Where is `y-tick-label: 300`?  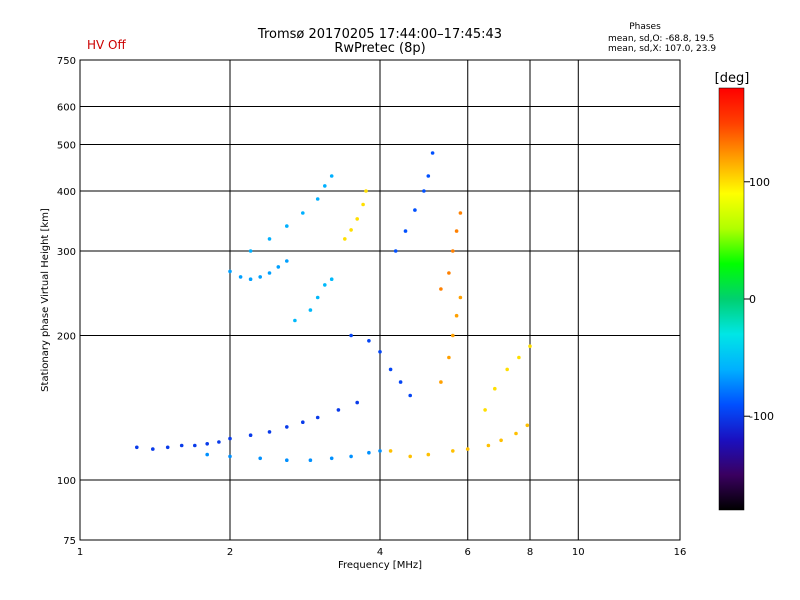 y-tick-label: 300 is located at coordinates (66, 252).